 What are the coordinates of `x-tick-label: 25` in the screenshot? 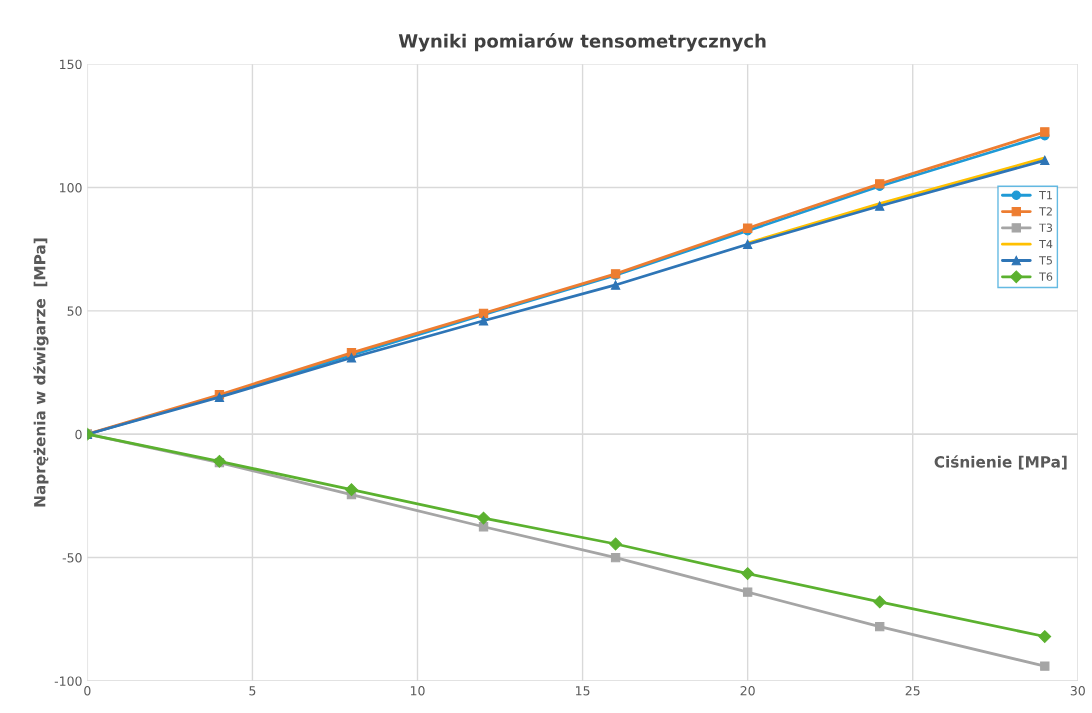 It's located at (912, 691).